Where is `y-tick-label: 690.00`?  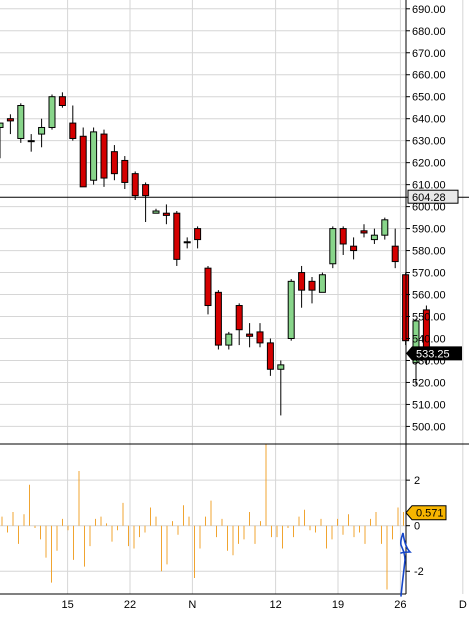 y-tick-label: 690.00 is located at coordinates (429, 10).